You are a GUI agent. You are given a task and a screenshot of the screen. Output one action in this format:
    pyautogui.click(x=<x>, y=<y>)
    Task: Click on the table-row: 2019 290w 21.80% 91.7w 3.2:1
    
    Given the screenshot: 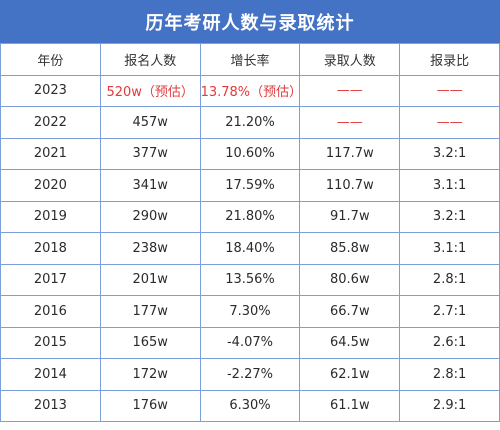 What is the action you would take?
    pyautogui.click(x=250, y=216)
    